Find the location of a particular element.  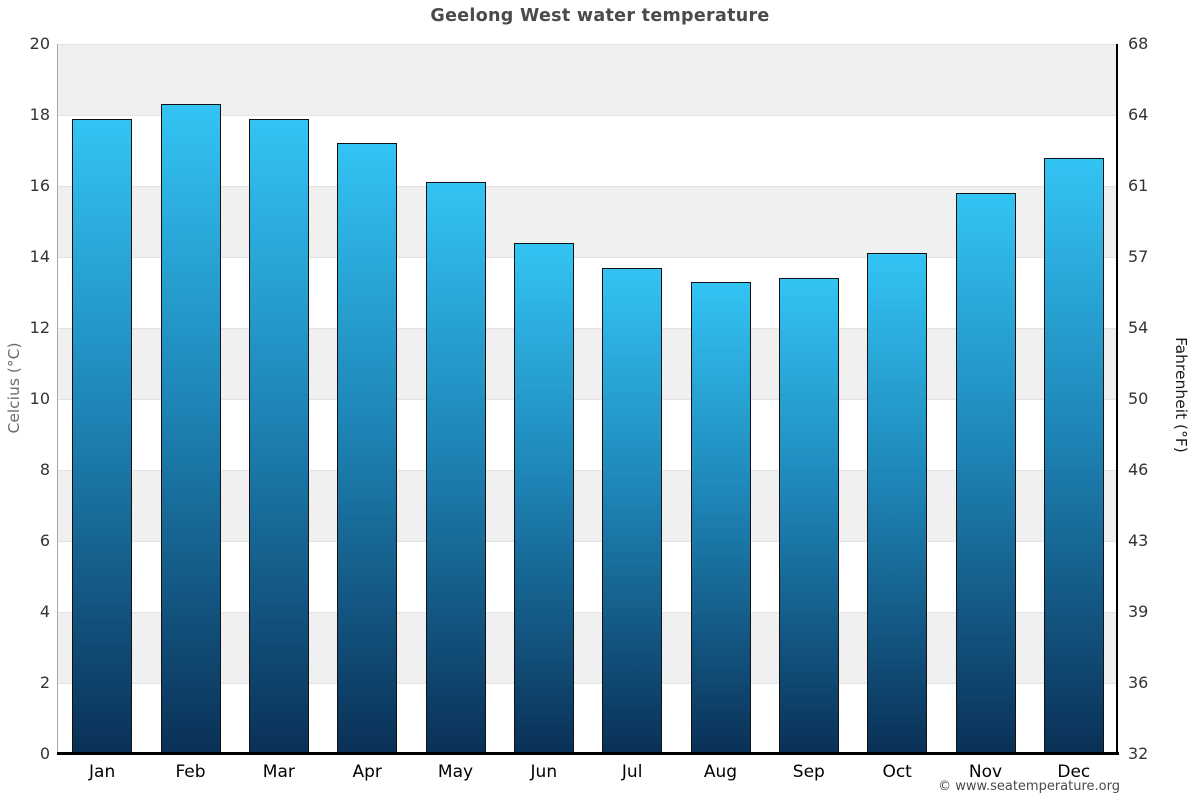

month-label-feb: Feb is located at coordinates (190, 772).